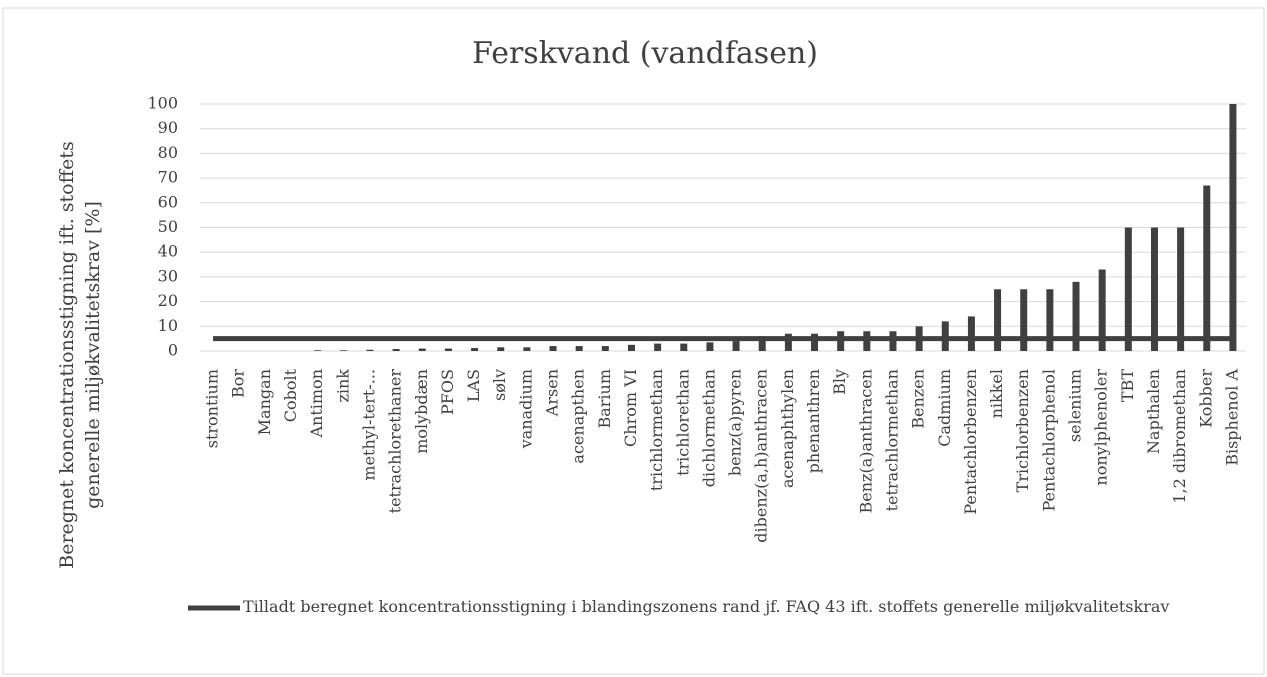  I want to click on x-tick-label: nikkel, so click(996, 393).